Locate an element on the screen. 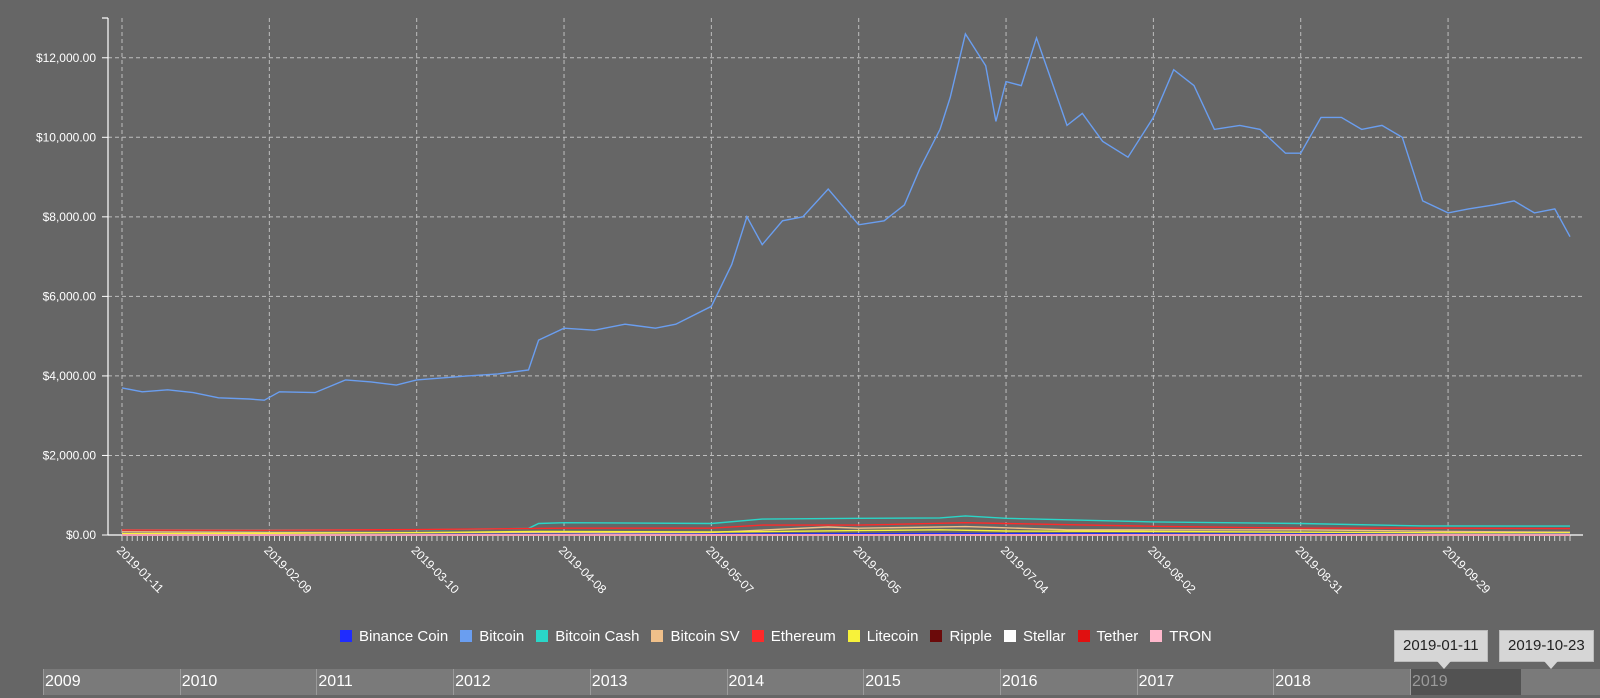 The width and height of the screenshot is (1600, 698). legend-item-stellar: Stellar is located at coordinates (1034, 636).